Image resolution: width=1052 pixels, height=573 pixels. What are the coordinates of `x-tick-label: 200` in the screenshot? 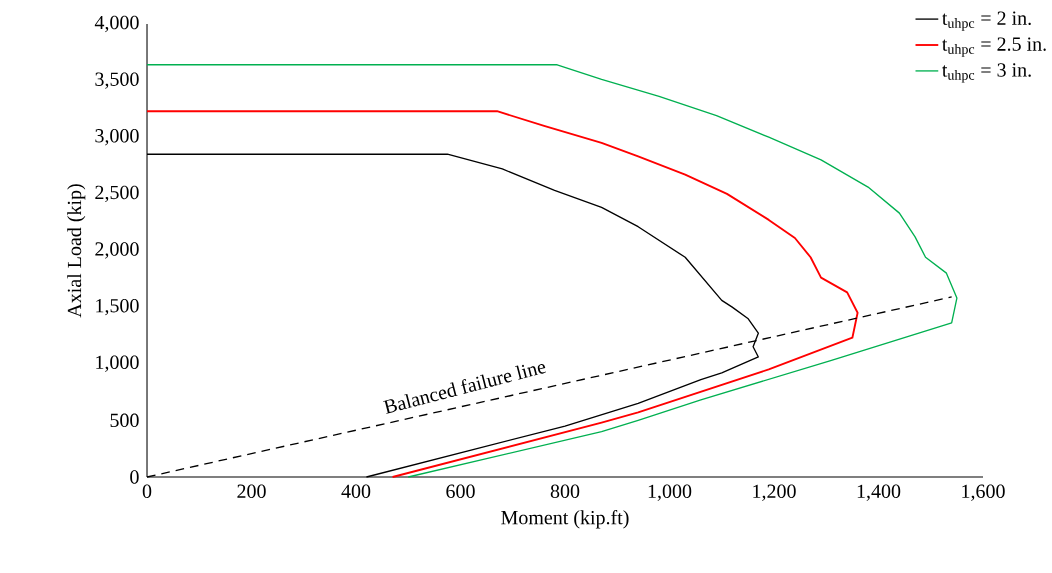 It's located at (251, 491).